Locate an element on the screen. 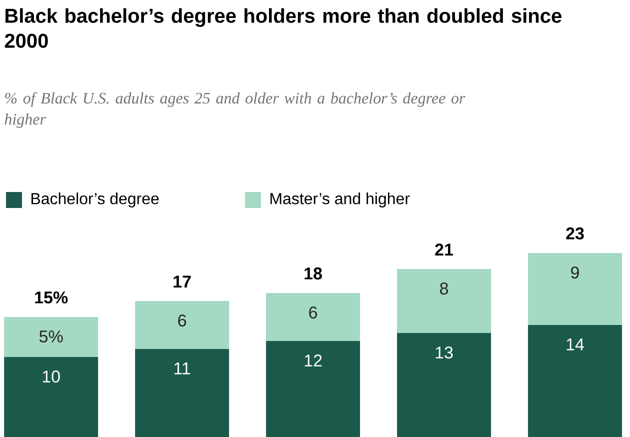 The height and width of the screenshot is (437, 630). data-label: 11 is located at coordinates (182, 368).